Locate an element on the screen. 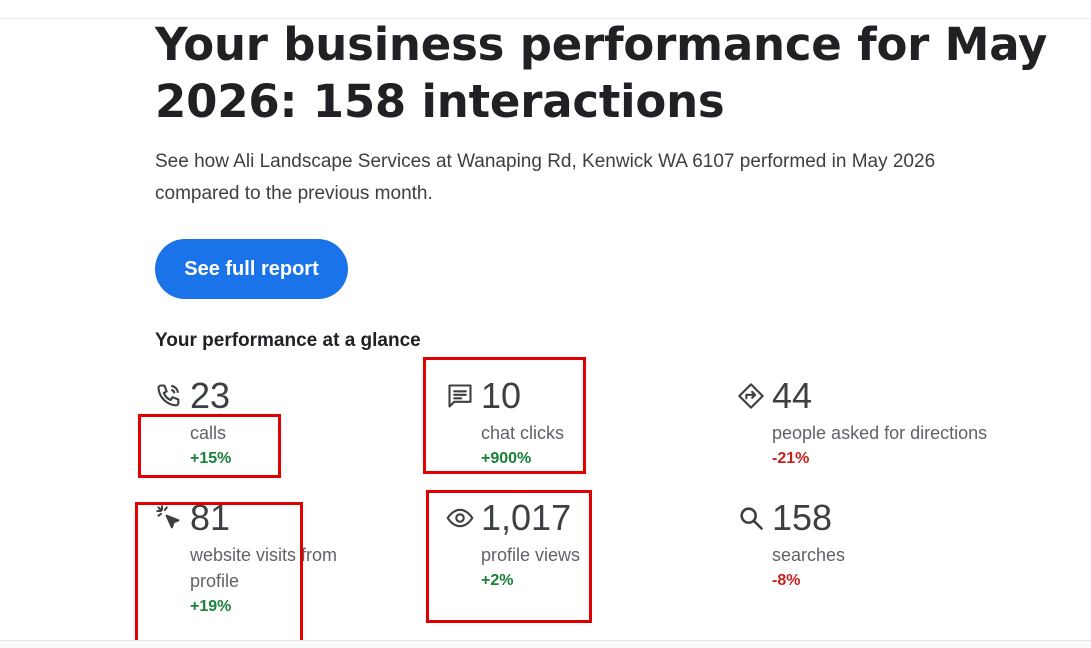  directions-icon is located at coordinates (751, 396).